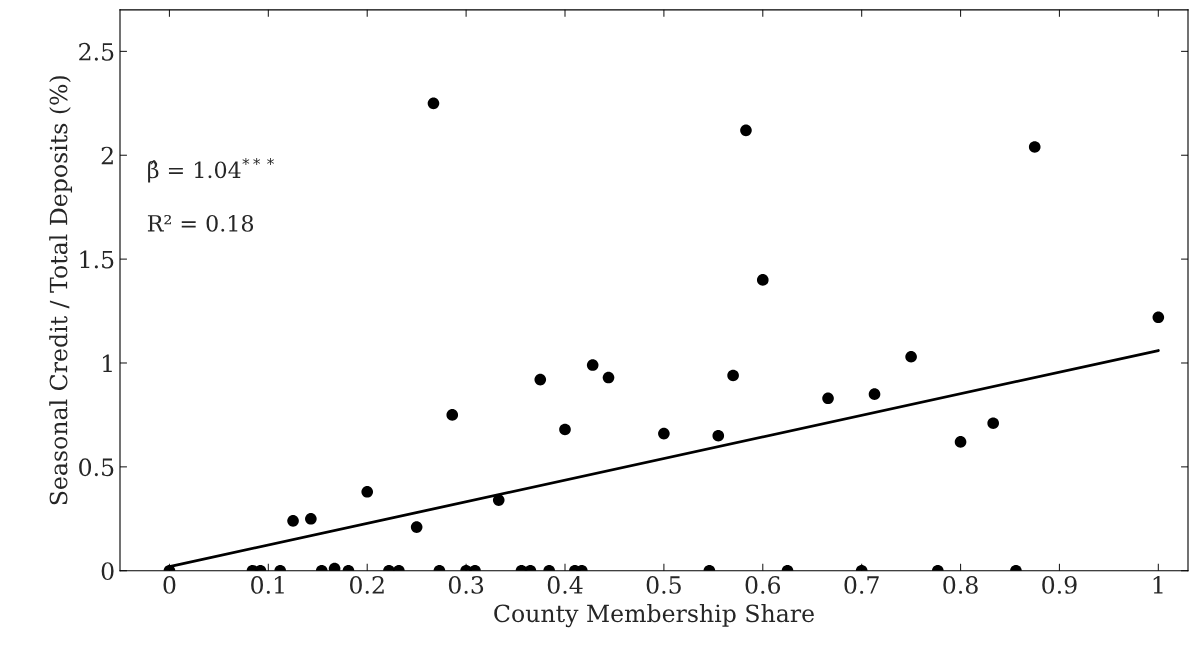 The image size is (1200, 656). What do you see at coordinates (211, 170) in the screenshot?
I see `annotation: β̂ = 1.04$^{***}$` at bounding box center [211, 170].